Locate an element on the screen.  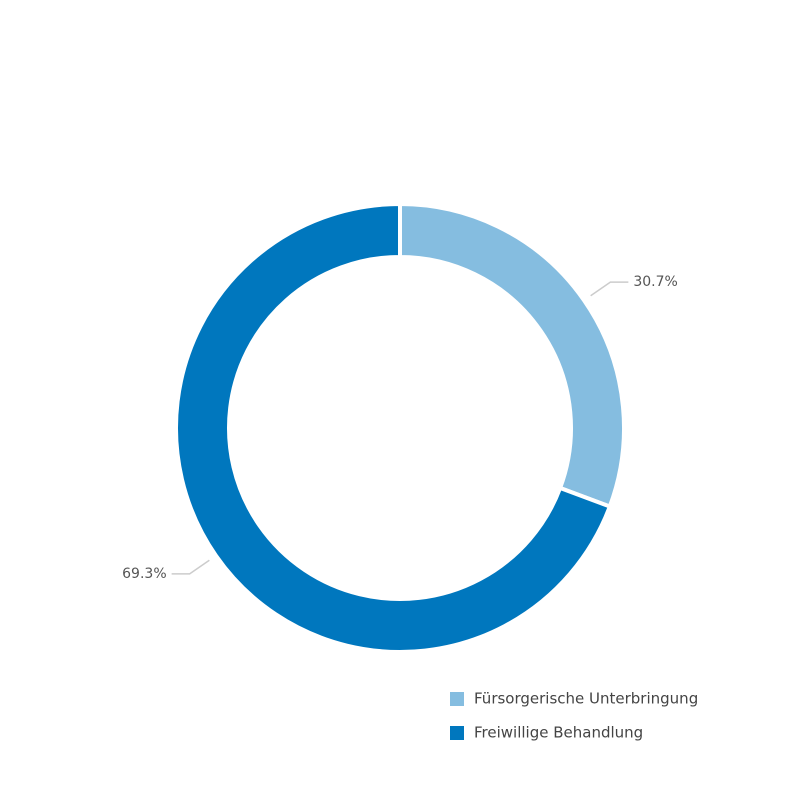
legend-label: Freiwillige Behandlung is located at coordinates (558, 733).